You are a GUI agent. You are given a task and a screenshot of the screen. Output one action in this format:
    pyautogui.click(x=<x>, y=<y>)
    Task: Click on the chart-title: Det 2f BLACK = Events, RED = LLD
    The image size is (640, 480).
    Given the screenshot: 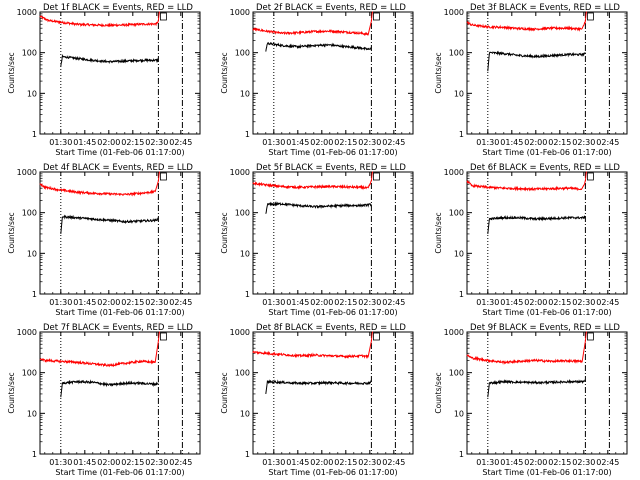 What is the action you would take?
    pyautogui.click(x=331, y=8)
    